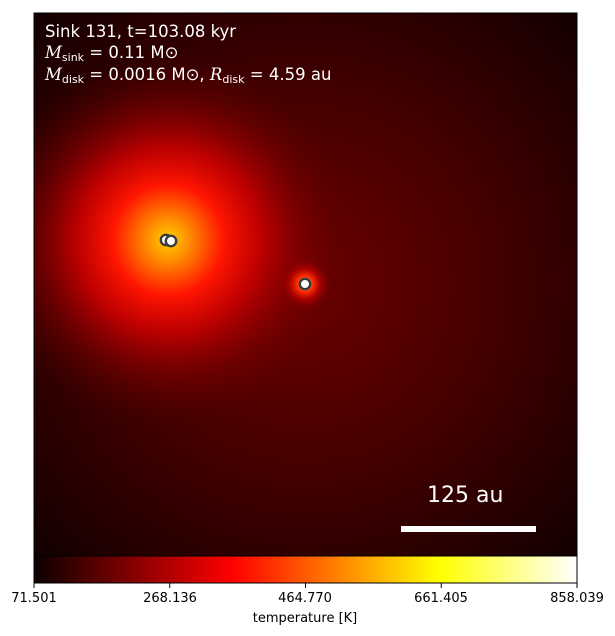  What do you see at coordinates (305, 569) in the screenshot?
I see `colorbar` at bounding box center [305, 569].